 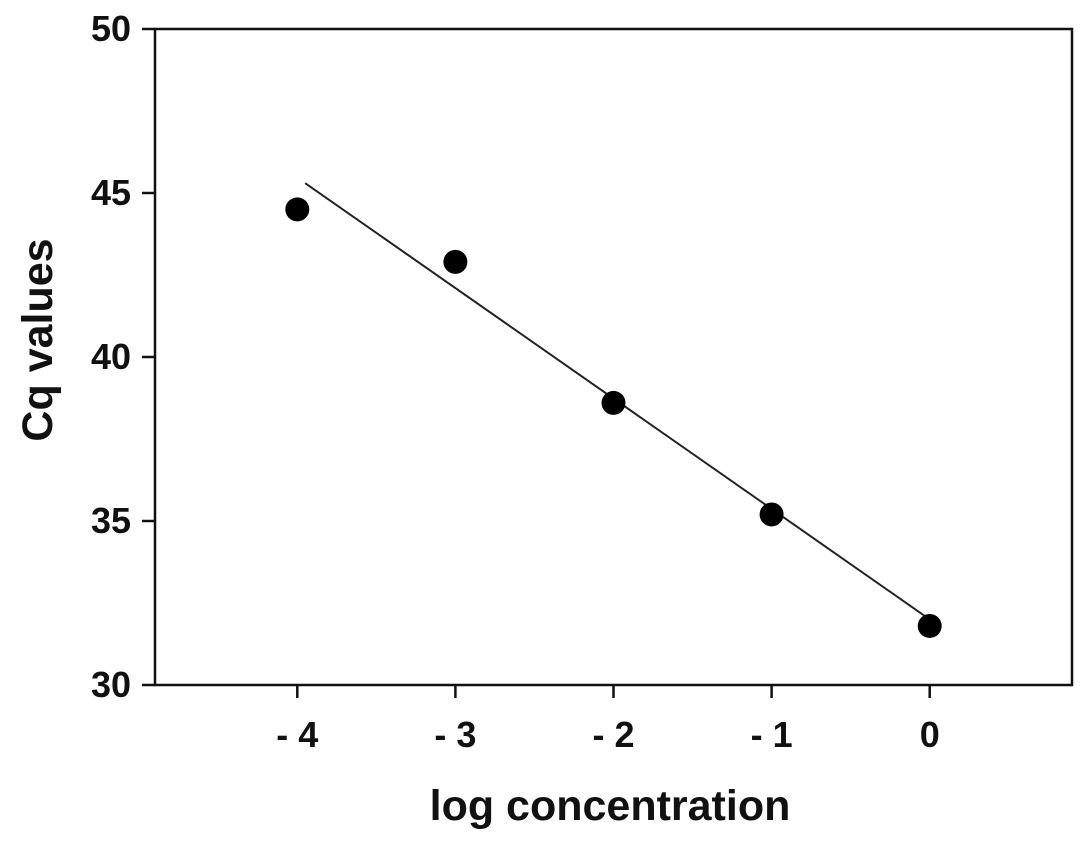 I want to click on y-tick-label: 45, so click(x=111, y=192).